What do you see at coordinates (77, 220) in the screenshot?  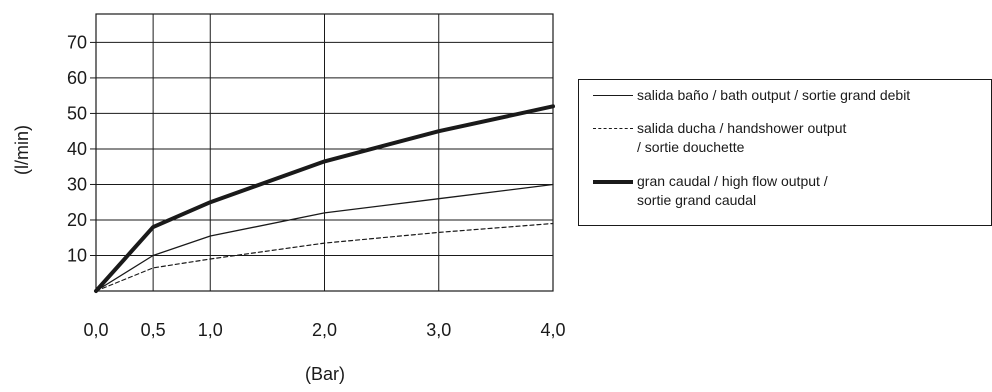 I see `y-tick-label: 20` at bounding box center [77, 220].